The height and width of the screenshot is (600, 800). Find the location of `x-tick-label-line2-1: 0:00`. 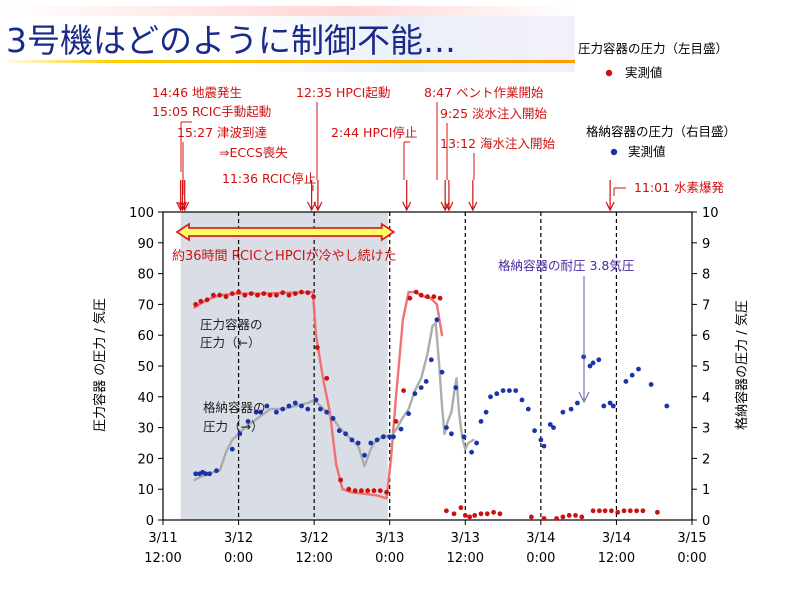

x-tick-label-line2-1: 0:00 is located at coordinates (238, 558).